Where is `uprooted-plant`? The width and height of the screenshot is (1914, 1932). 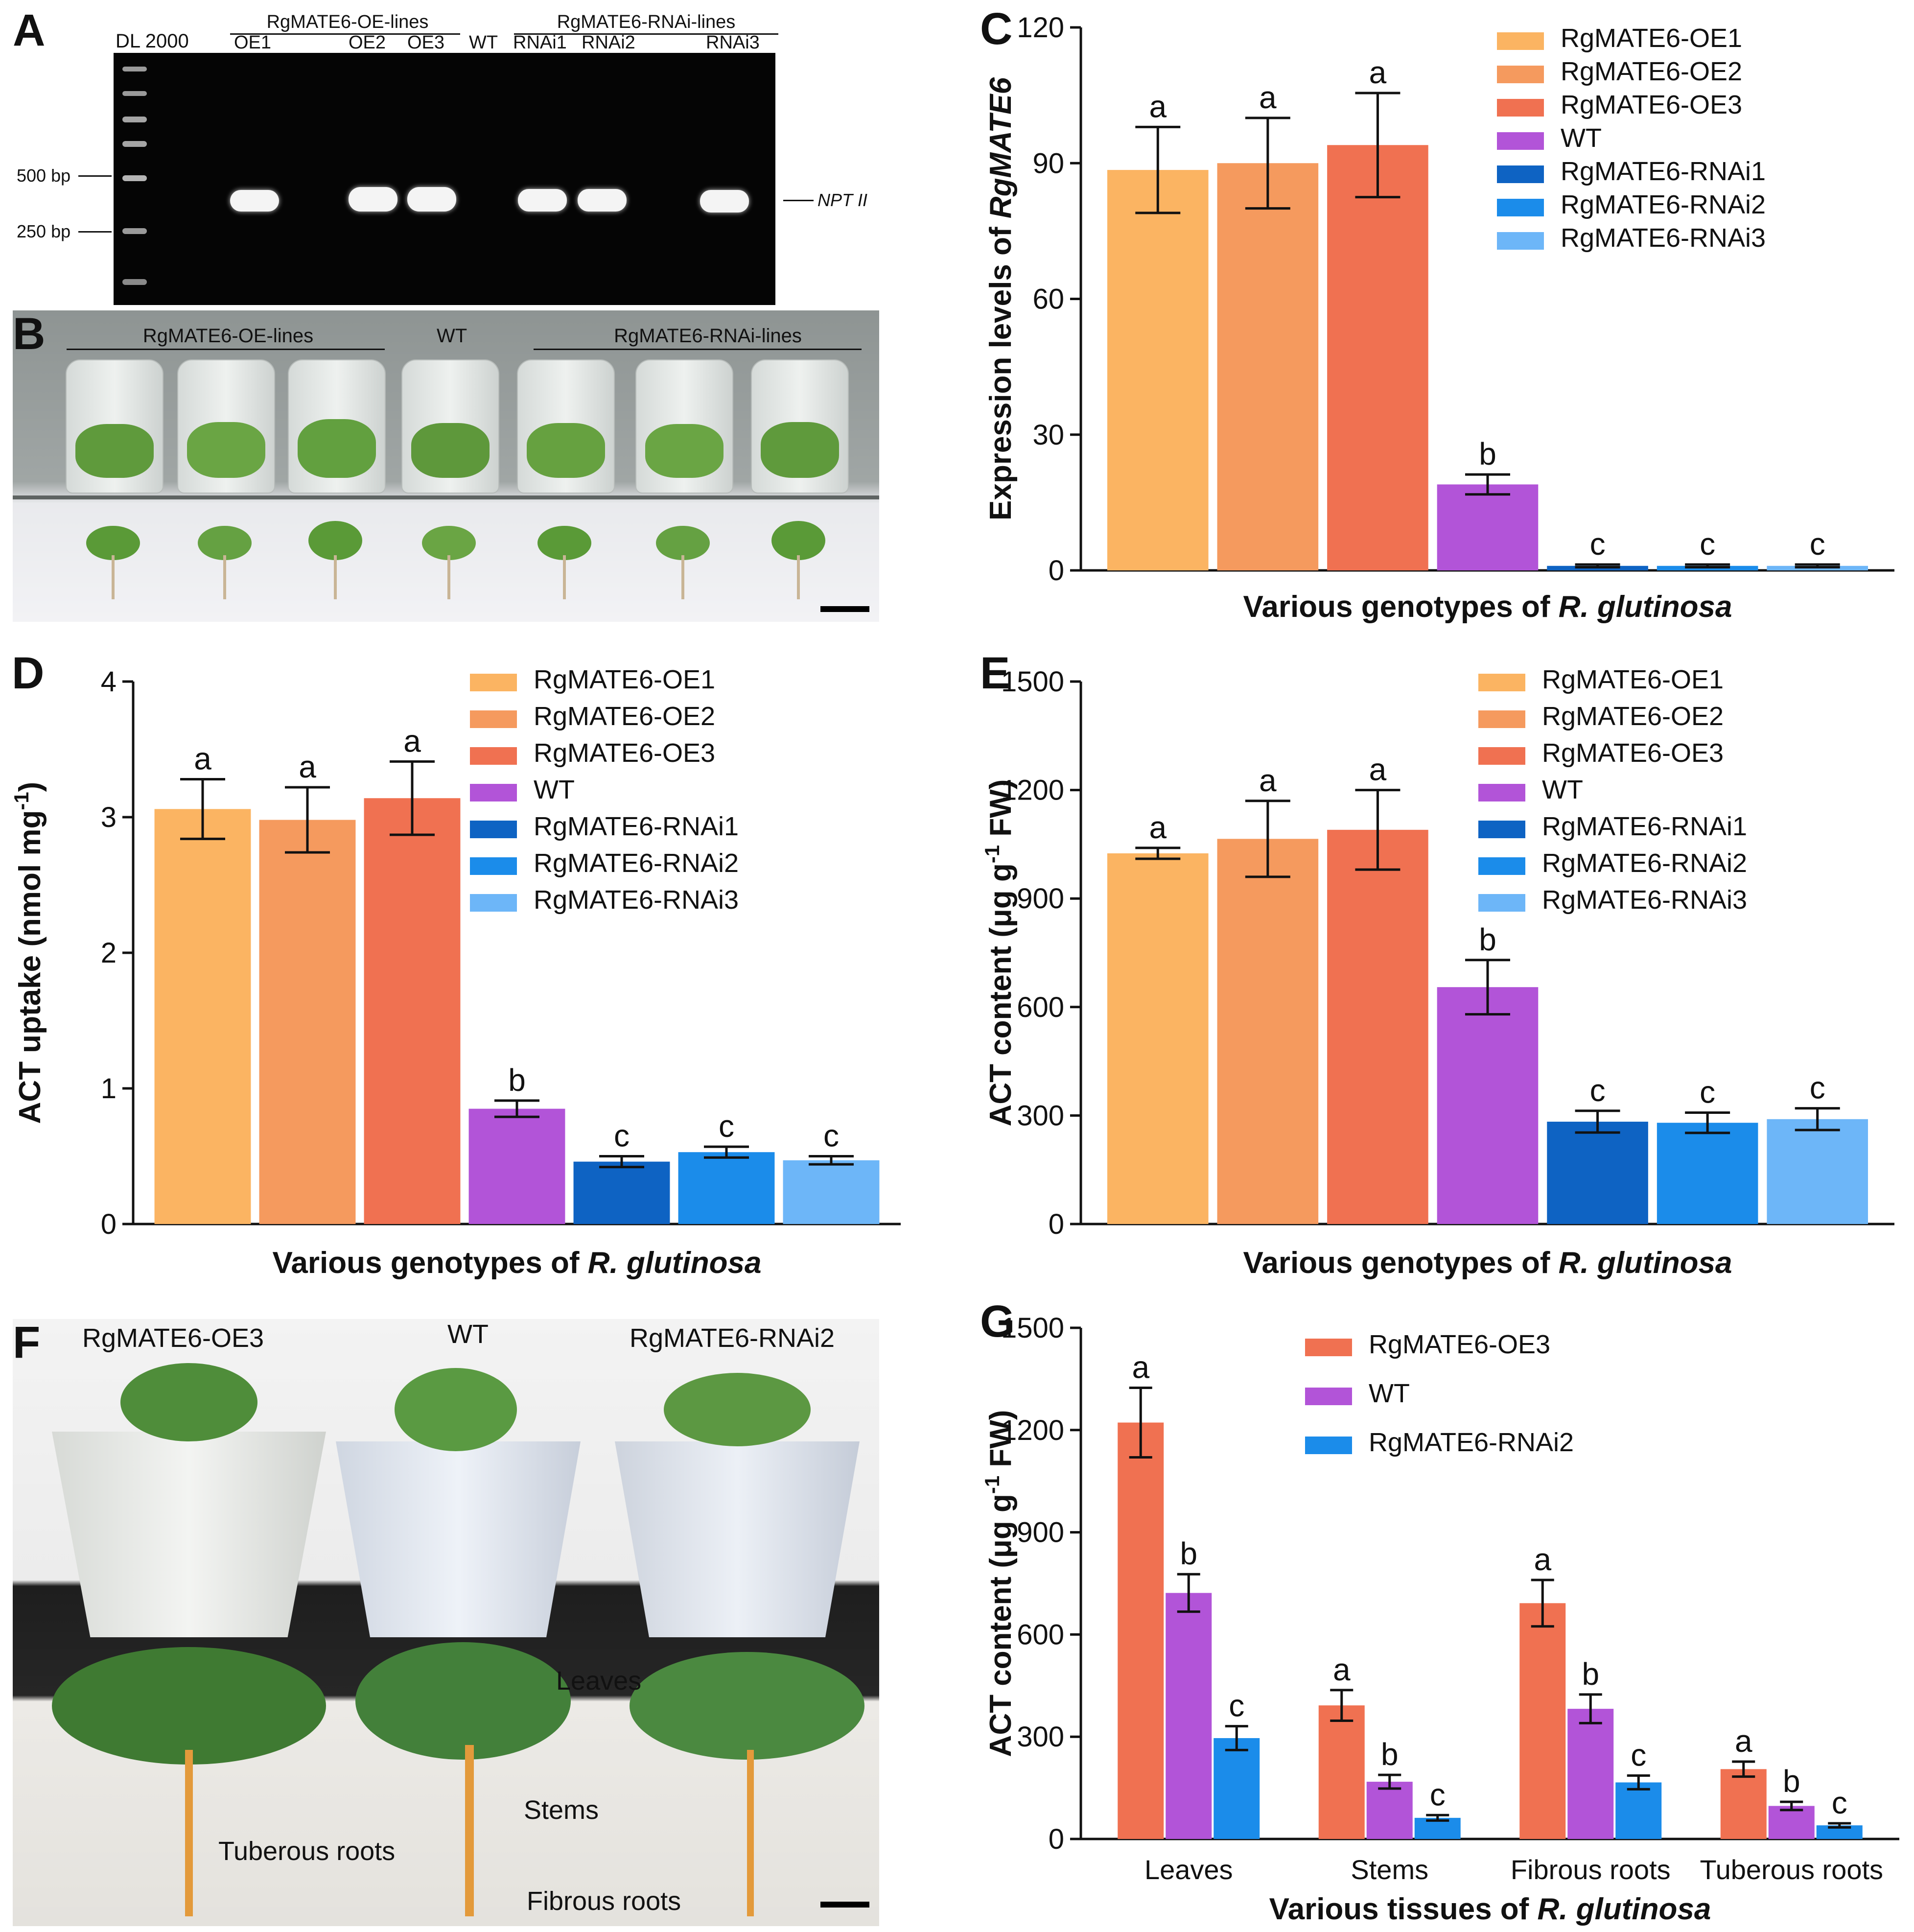
uprooted-plant is located at coordinates (747, 1706).